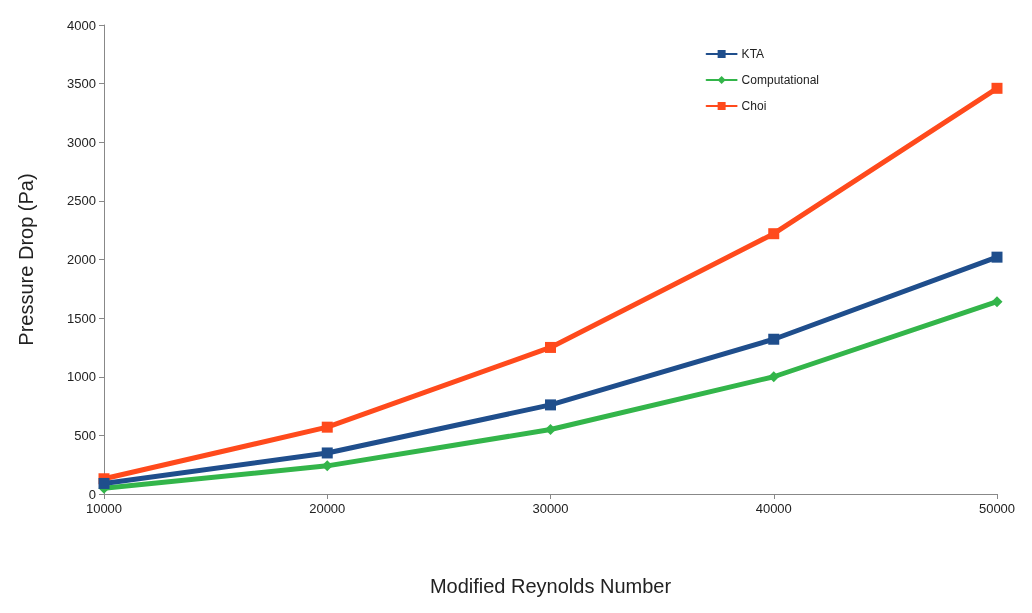 Image resolution: width=1032 pixels, height=613 pixels. I want to click on y-axis-title: Pressure Drop (Pa), so click(26, 259).